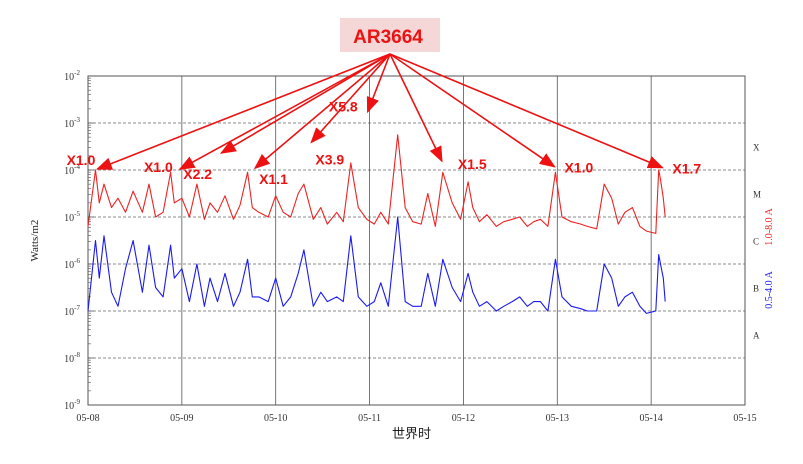 The image size is (803, 464). I want to click on class-label: A, so click(756, 336).